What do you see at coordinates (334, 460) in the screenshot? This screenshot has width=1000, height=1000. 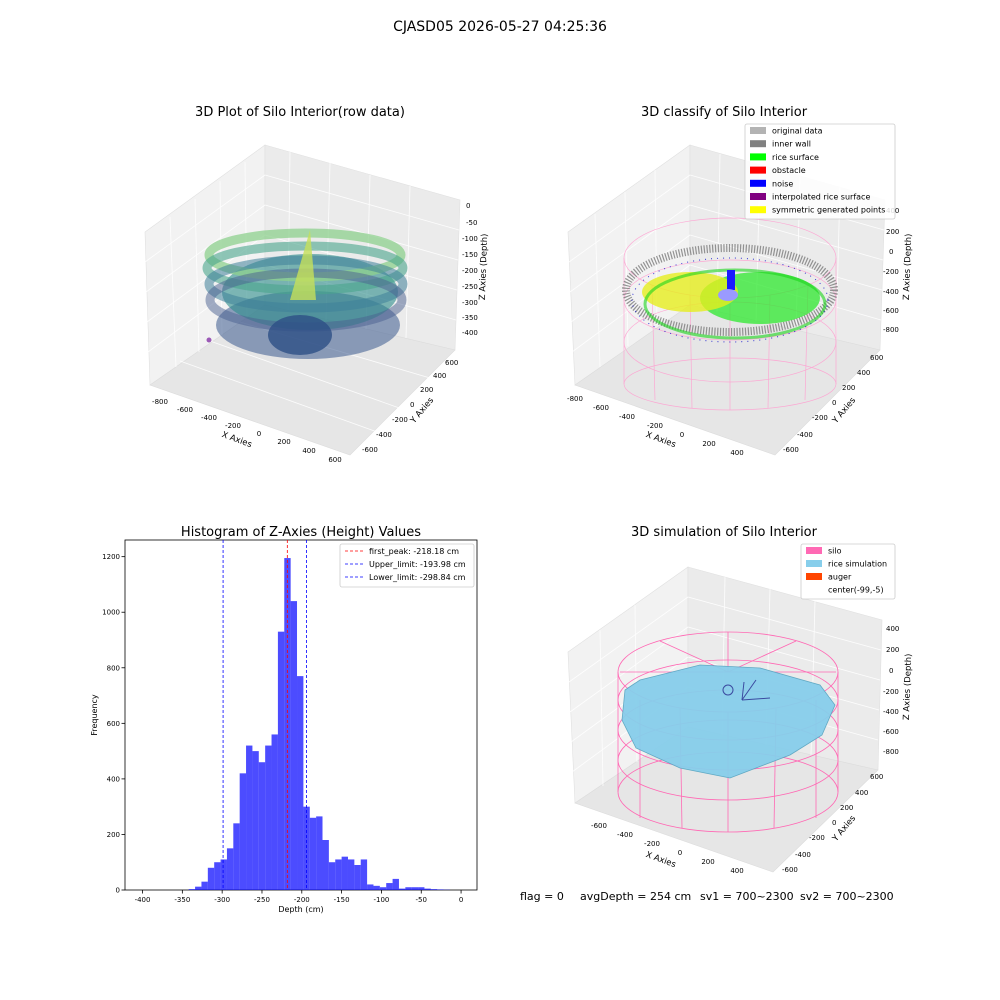 I see `raw-x-tick: 600` at bounding box center [334, 460].